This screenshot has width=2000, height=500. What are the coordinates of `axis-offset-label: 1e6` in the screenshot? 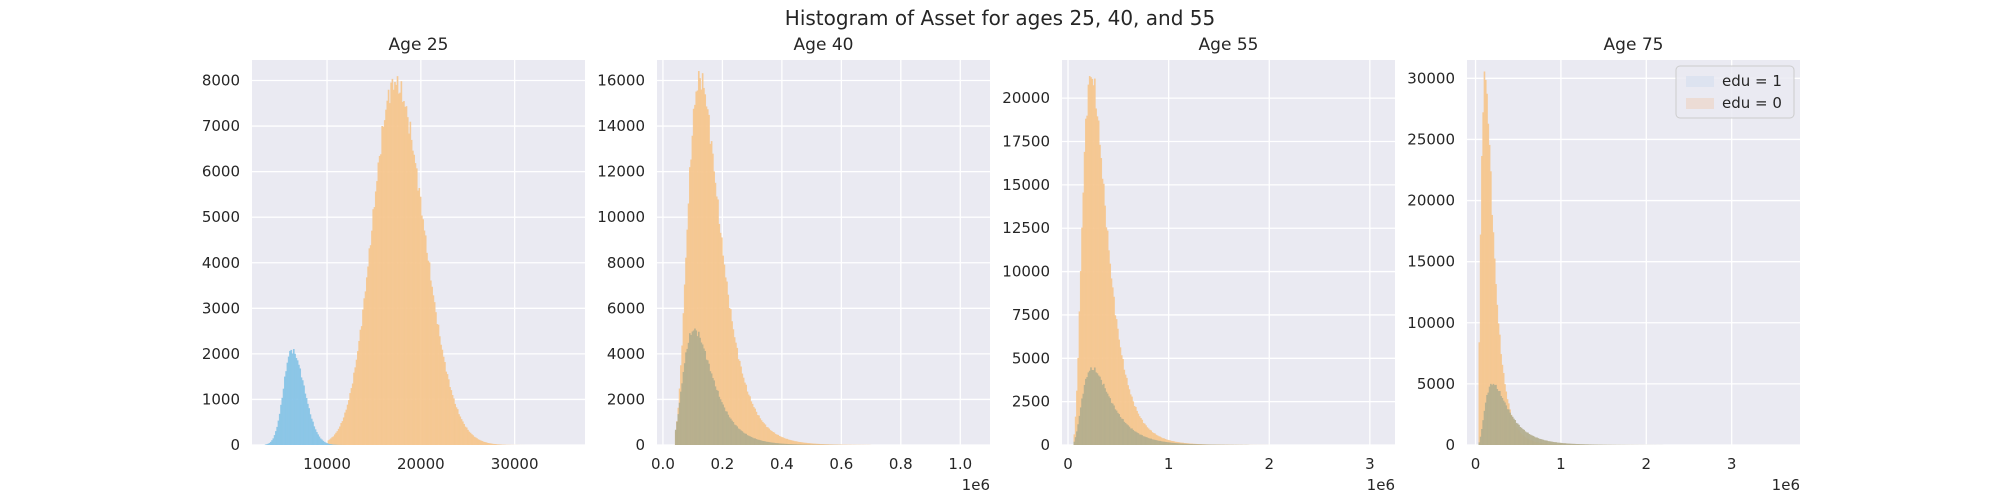 It's located at (1786, 485).